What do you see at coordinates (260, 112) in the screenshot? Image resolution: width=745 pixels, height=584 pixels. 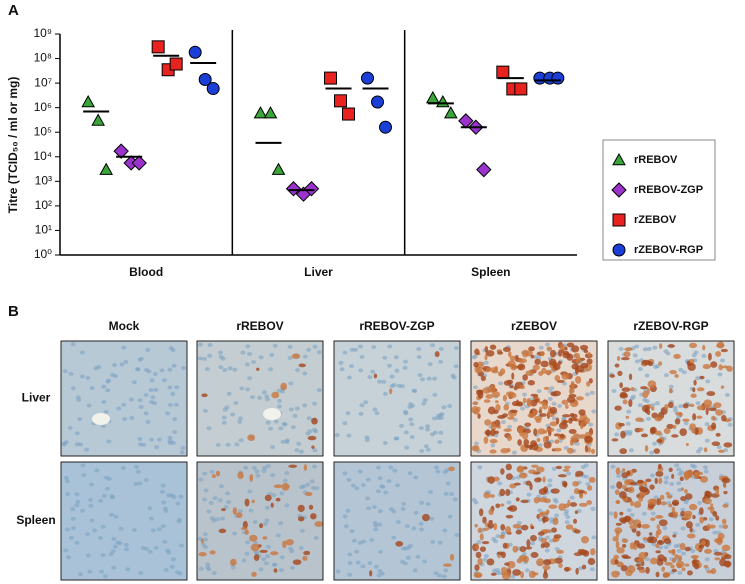 I see `marker` at bounding box center [260, 112].